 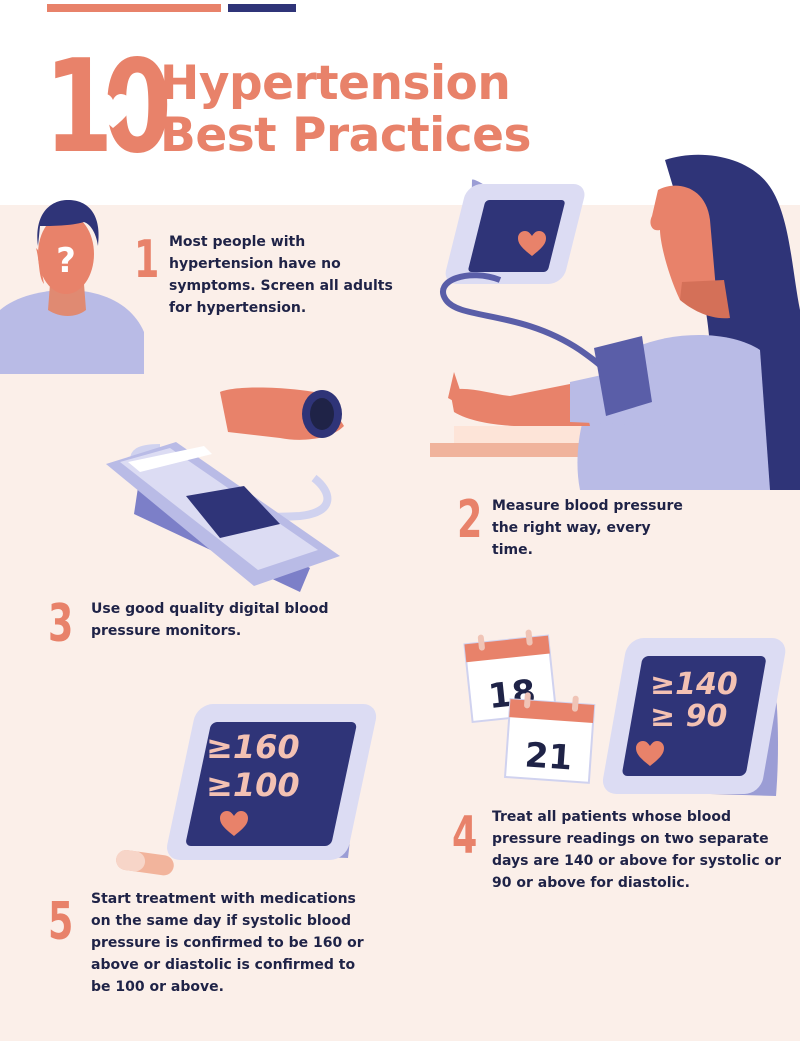 What do you see at coordinates (694, 684) in the screenshot?
I see `monitor-systolic-140: ≥140` at bounding box center [694, 684].